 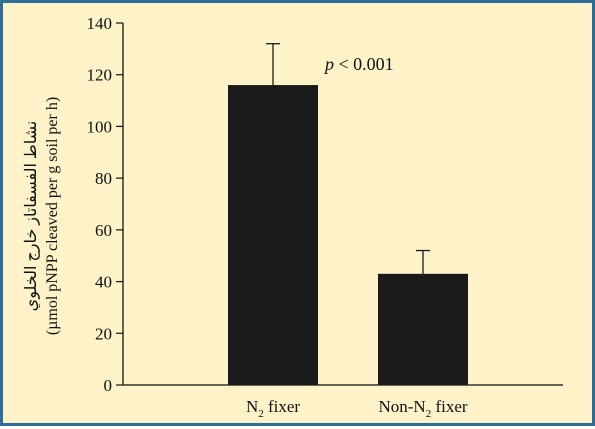 What do you see at coordinates (100, 23) in the screenshot?
I see `y-tick-label: 140` at bounding box center [100, 23].